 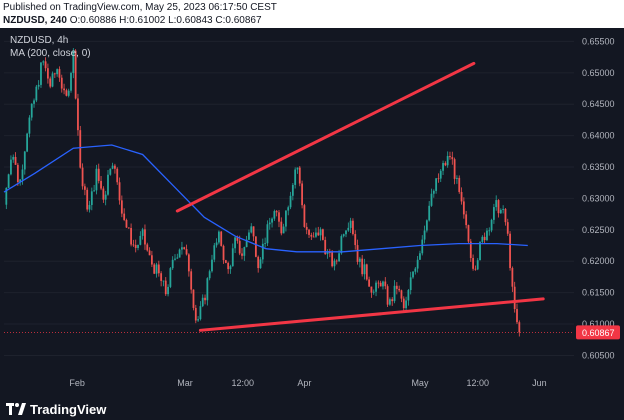 What do you see at coordinates (598, 333) in the screenshot?
I see `last-price-label: 0.60867` at bounding box center [598, 333].